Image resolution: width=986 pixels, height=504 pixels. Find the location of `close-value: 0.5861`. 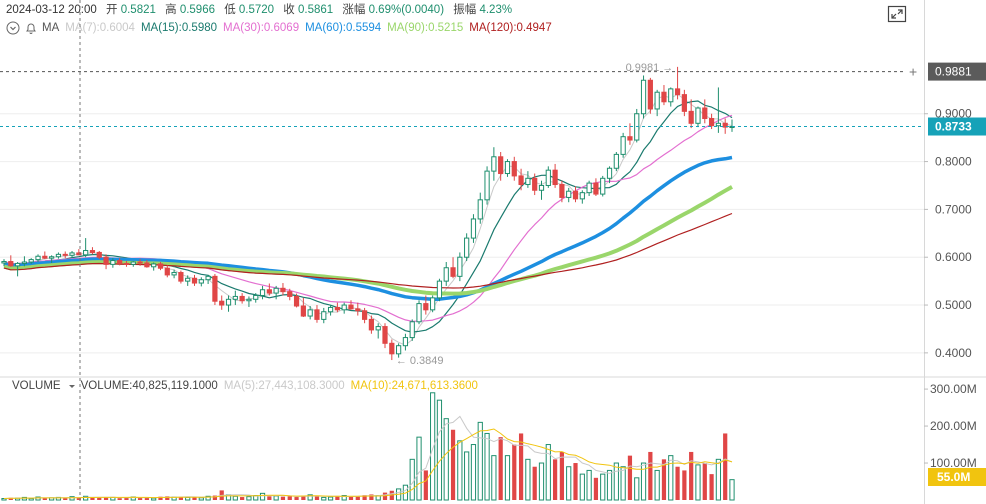

close-value: 0.5861 is located at coordinates (316, 10).